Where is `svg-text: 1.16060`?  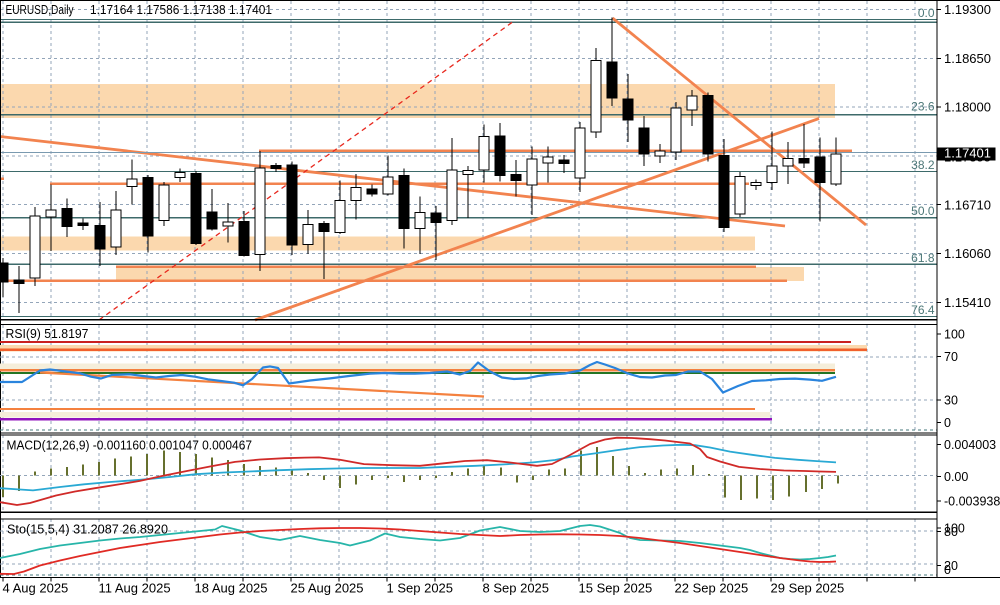
svg-text: 1.16060 is located at coordinates (967, 253).